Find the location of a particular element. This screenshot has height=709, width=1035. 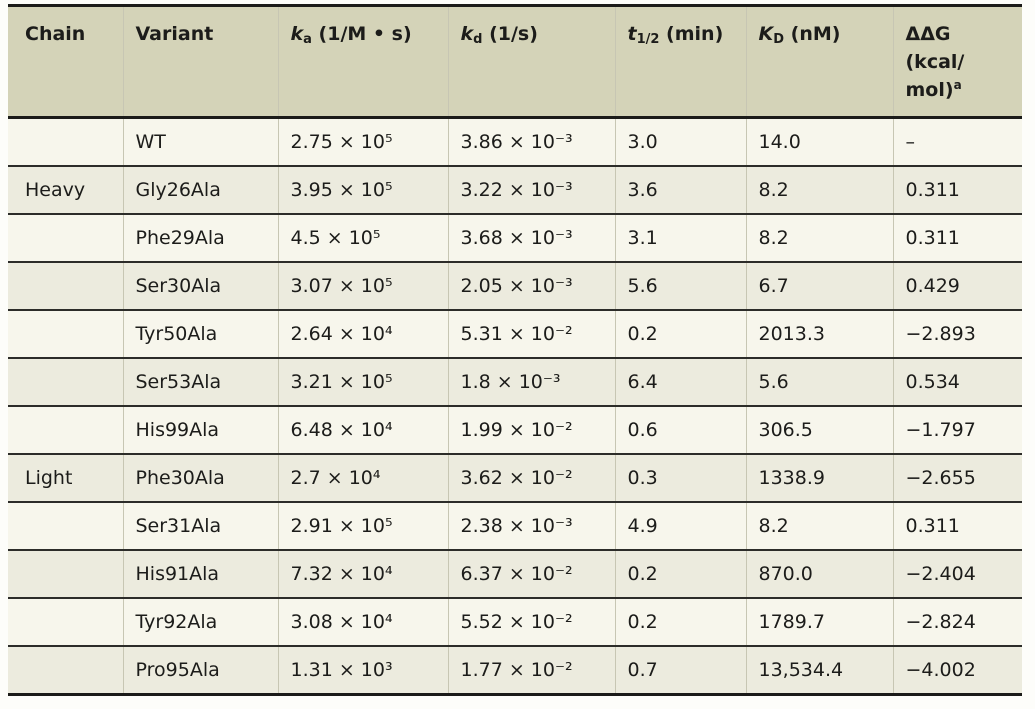

cell-kD: 13,534.4 is located at coordinates (819, 670).